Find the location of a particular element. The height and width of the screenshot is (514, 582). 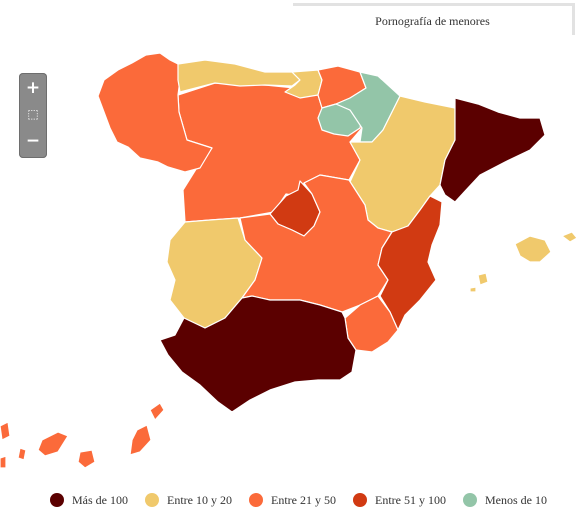

legend-item: Entre 51 y 100 is located at coordinates (399, 500).